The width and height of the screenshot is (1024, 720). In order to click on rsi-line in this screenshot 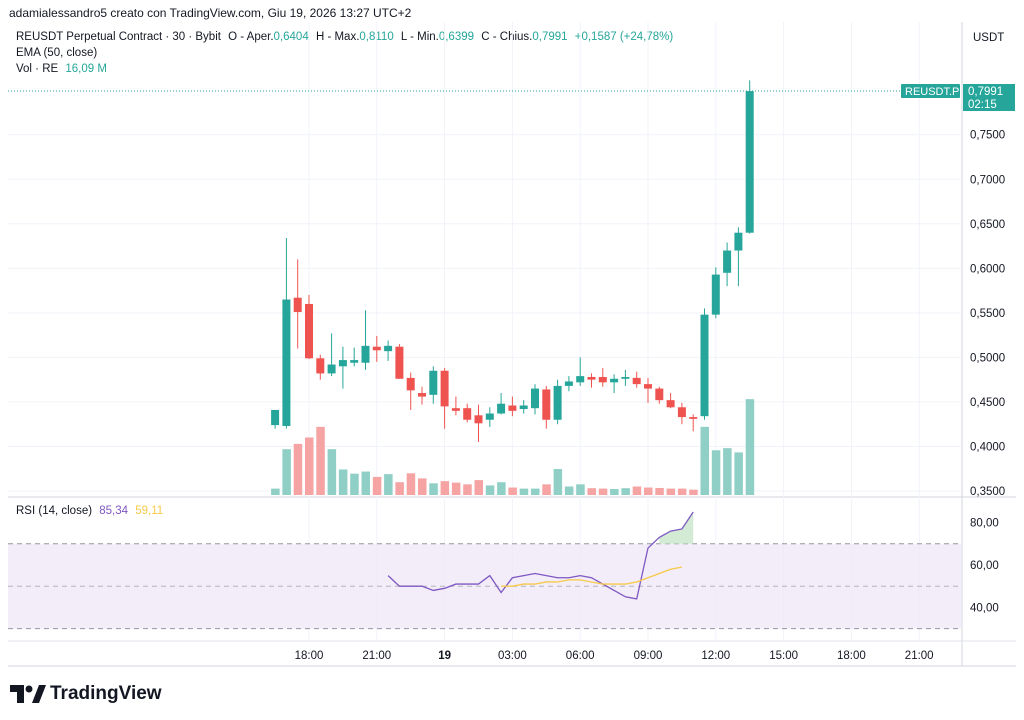, I will do `click(540, 555)`.